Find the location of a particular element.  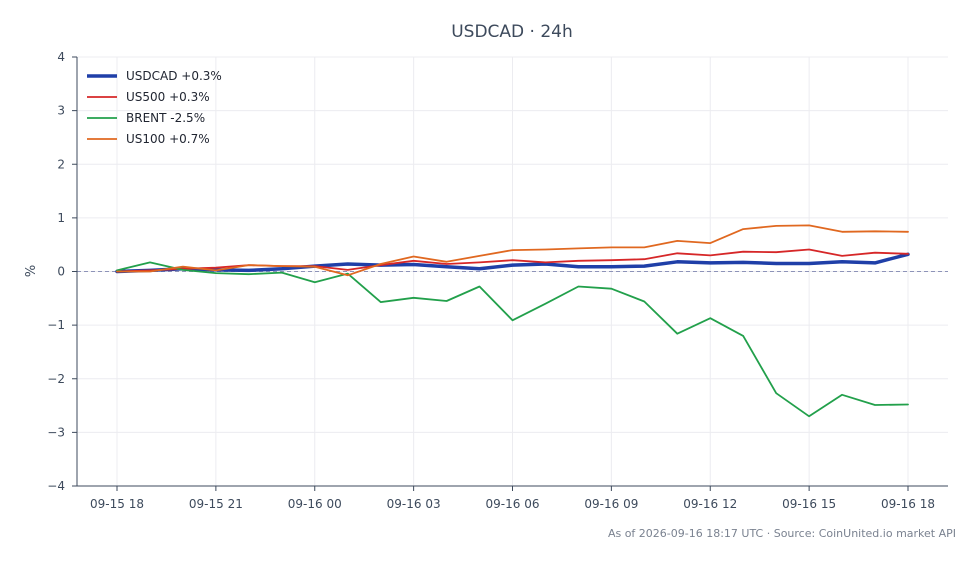

x-tick-label: 09-16 06 is located at coordinates (513, 504).